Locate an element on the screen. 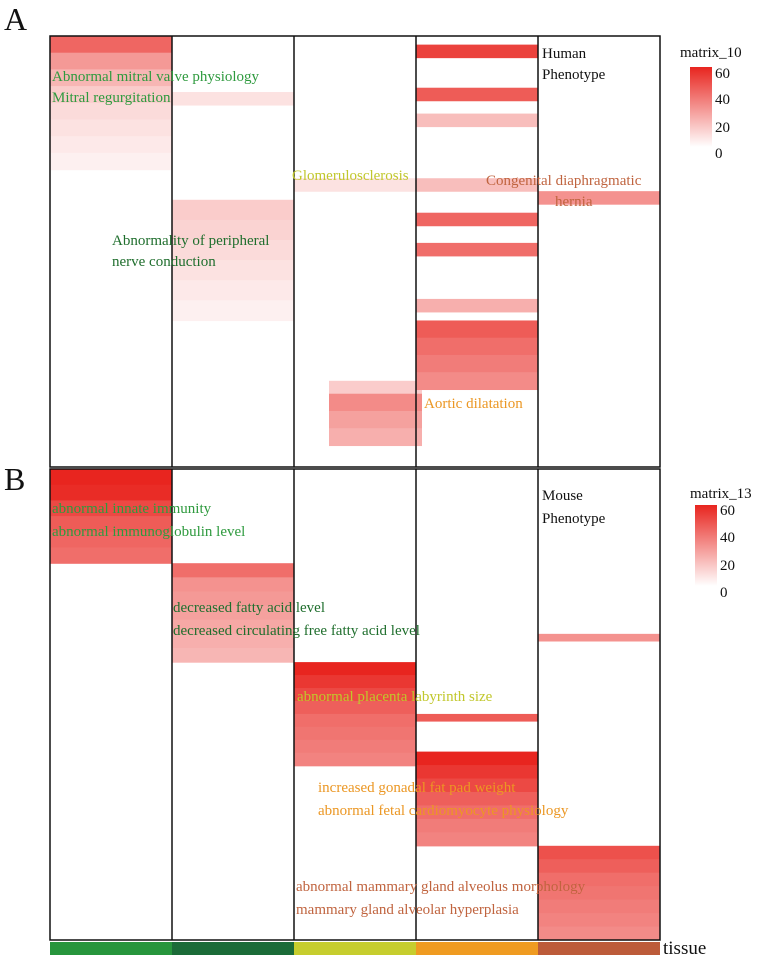  legend-b-tick-20: 20 is located at coordinates (727, 566).